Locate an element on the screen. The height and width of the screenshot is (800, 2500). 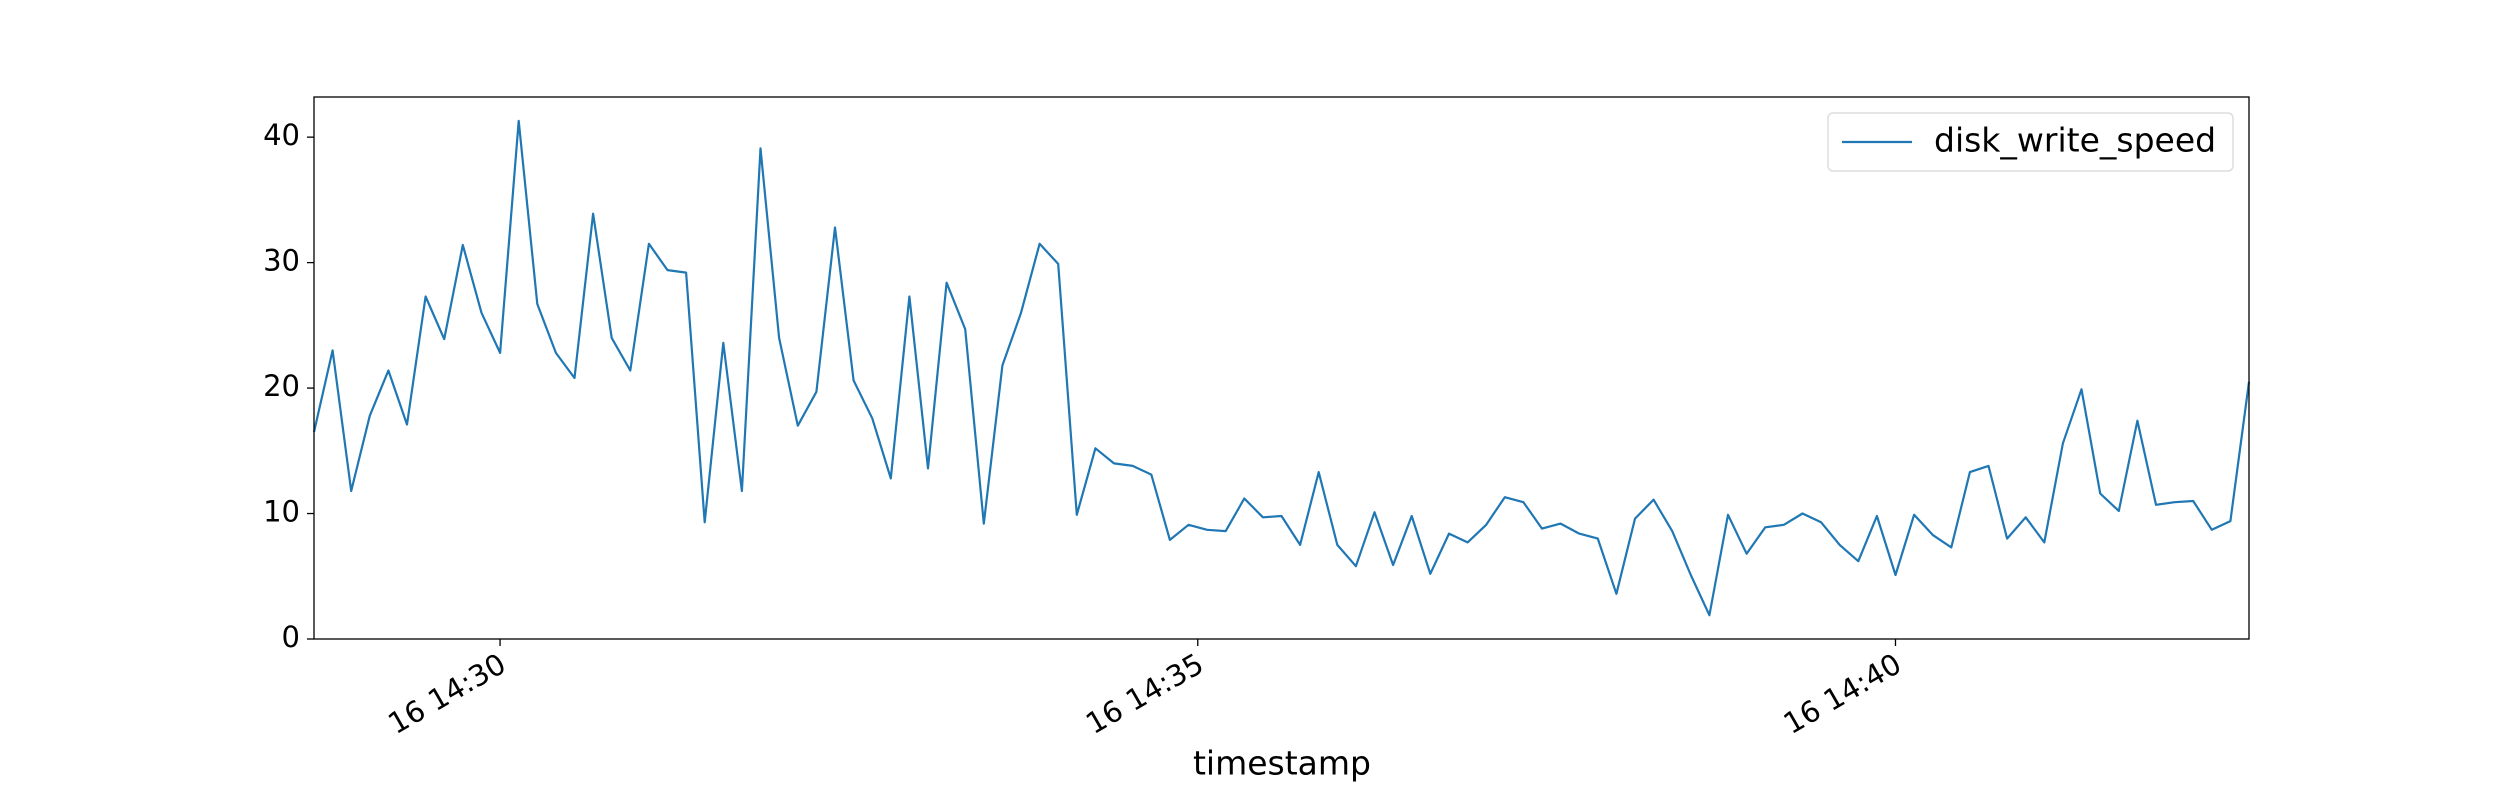
y-tick-label: 40 is located at coordinates (281, 135).